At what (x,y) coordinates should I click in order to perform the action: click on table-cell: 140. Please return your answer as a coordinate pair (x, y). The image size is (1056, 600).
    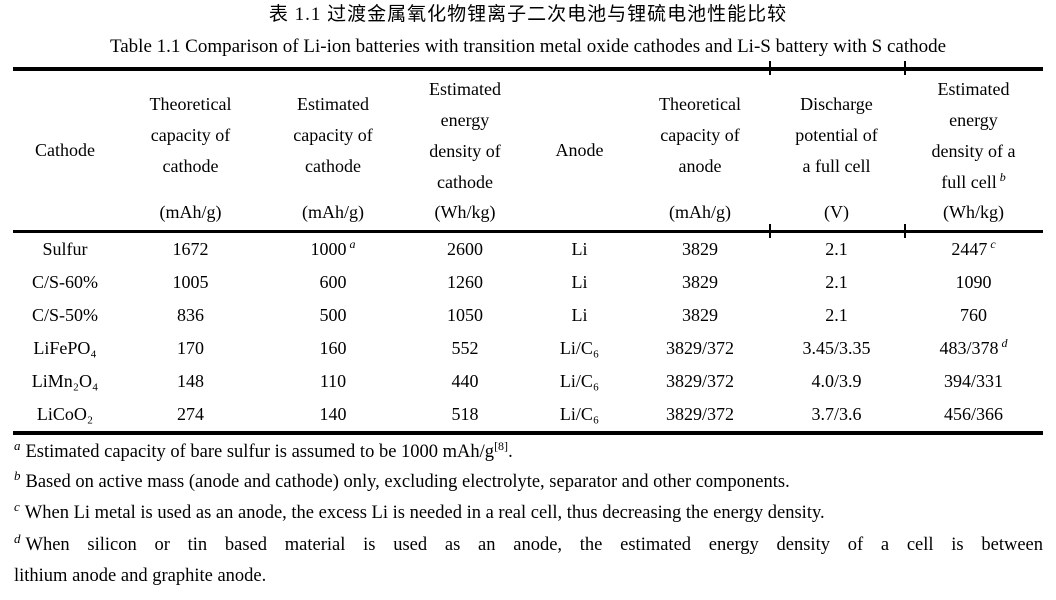
    Looking at the image, I should click on (333, 414).